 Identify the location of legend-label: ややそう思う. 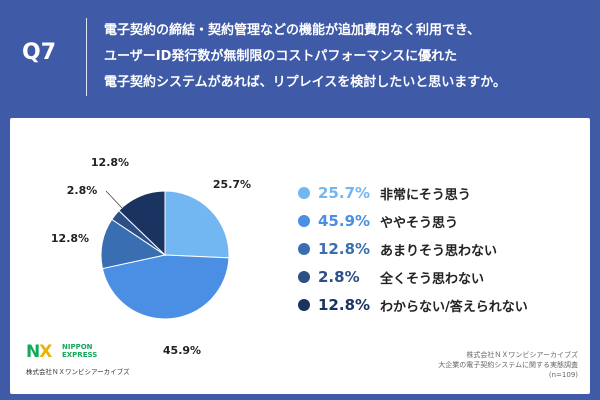
(419, 223).